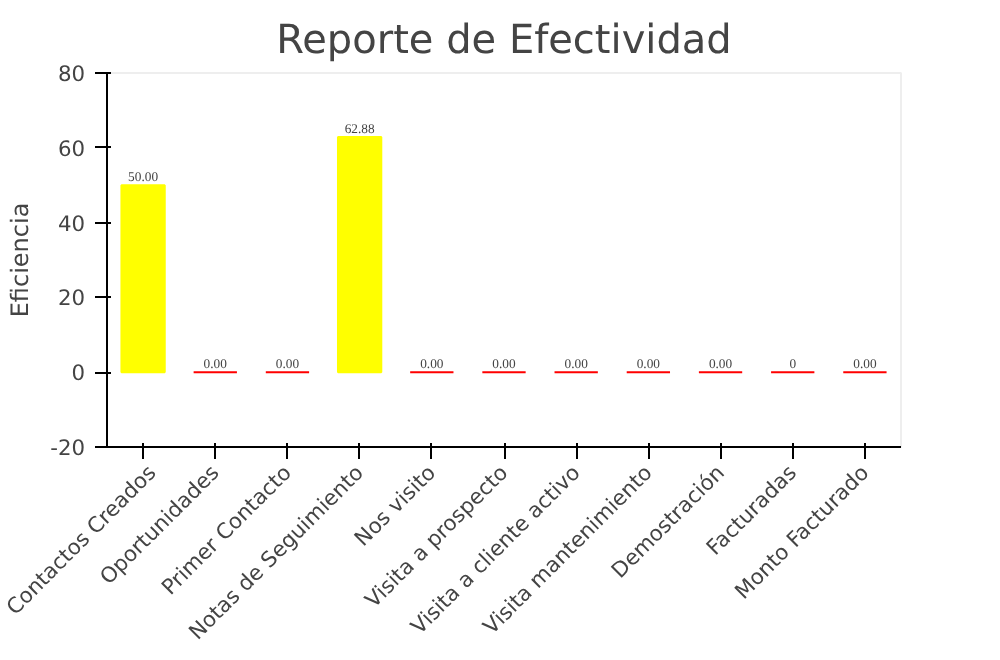 The image size is (1000, 660). Describe the element at coordinates (78, 373) in the screenshot. I see `y-tick-label: 0` at that location.